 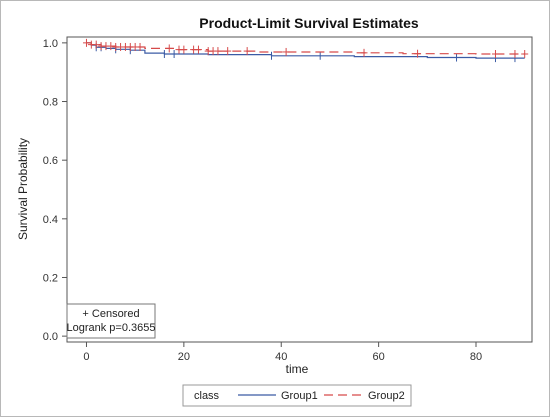 I want to click on bottom-legend-box, so click(x=297, y=395).